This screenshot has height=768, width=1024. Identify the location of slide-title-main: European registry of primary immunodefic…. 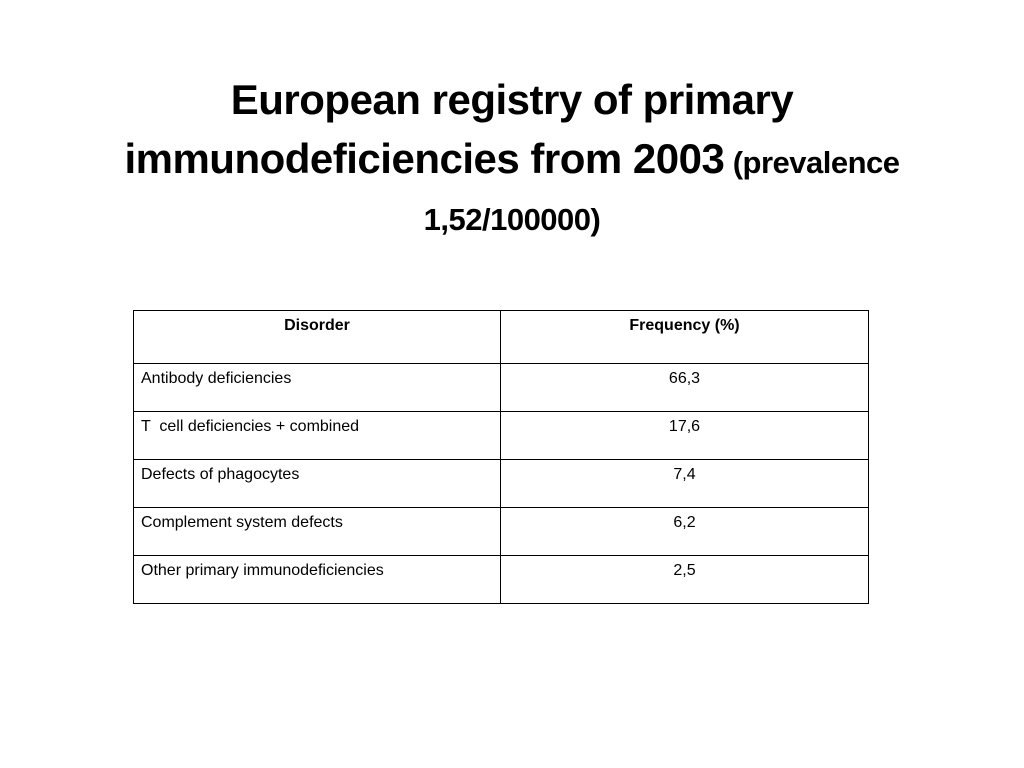
(459, 129).